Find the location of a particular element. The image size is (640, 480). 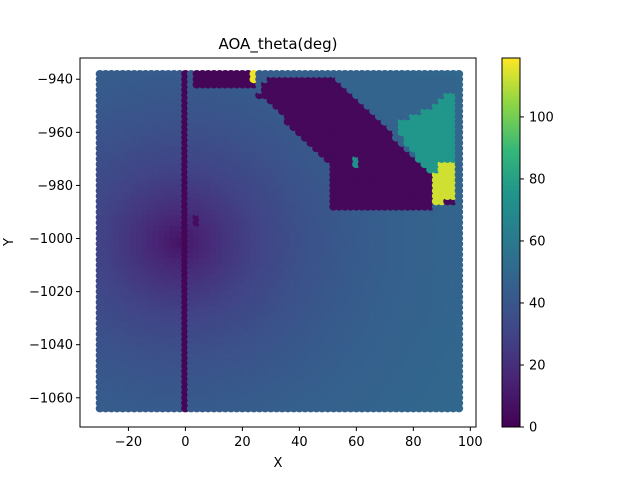

heatmap-cell is located at coordinates (459, 73).